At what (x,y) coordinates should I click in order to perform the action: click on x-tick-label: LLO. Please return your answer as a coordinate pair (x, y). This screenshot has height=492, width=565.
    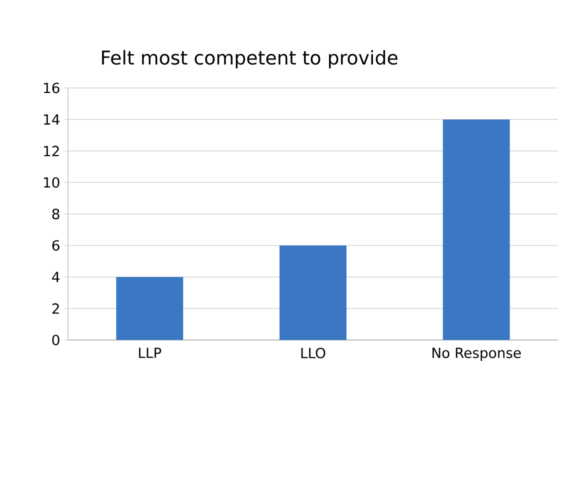
    Looking at the image, I should click on (313, 353).